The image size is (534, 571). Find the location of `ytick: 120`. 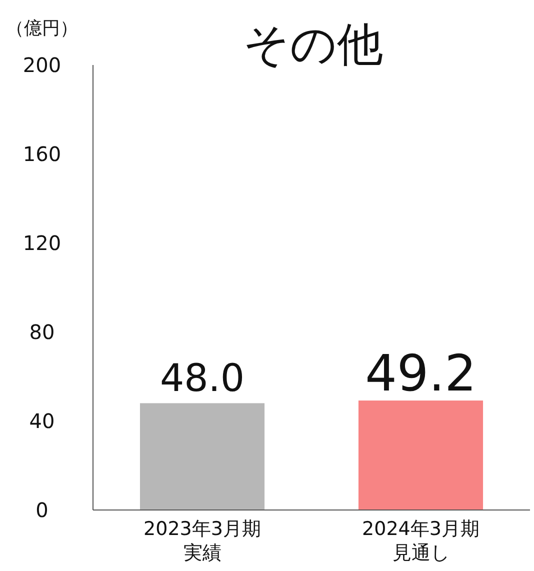

ytick: 120 is located at coordinates (42, 243).